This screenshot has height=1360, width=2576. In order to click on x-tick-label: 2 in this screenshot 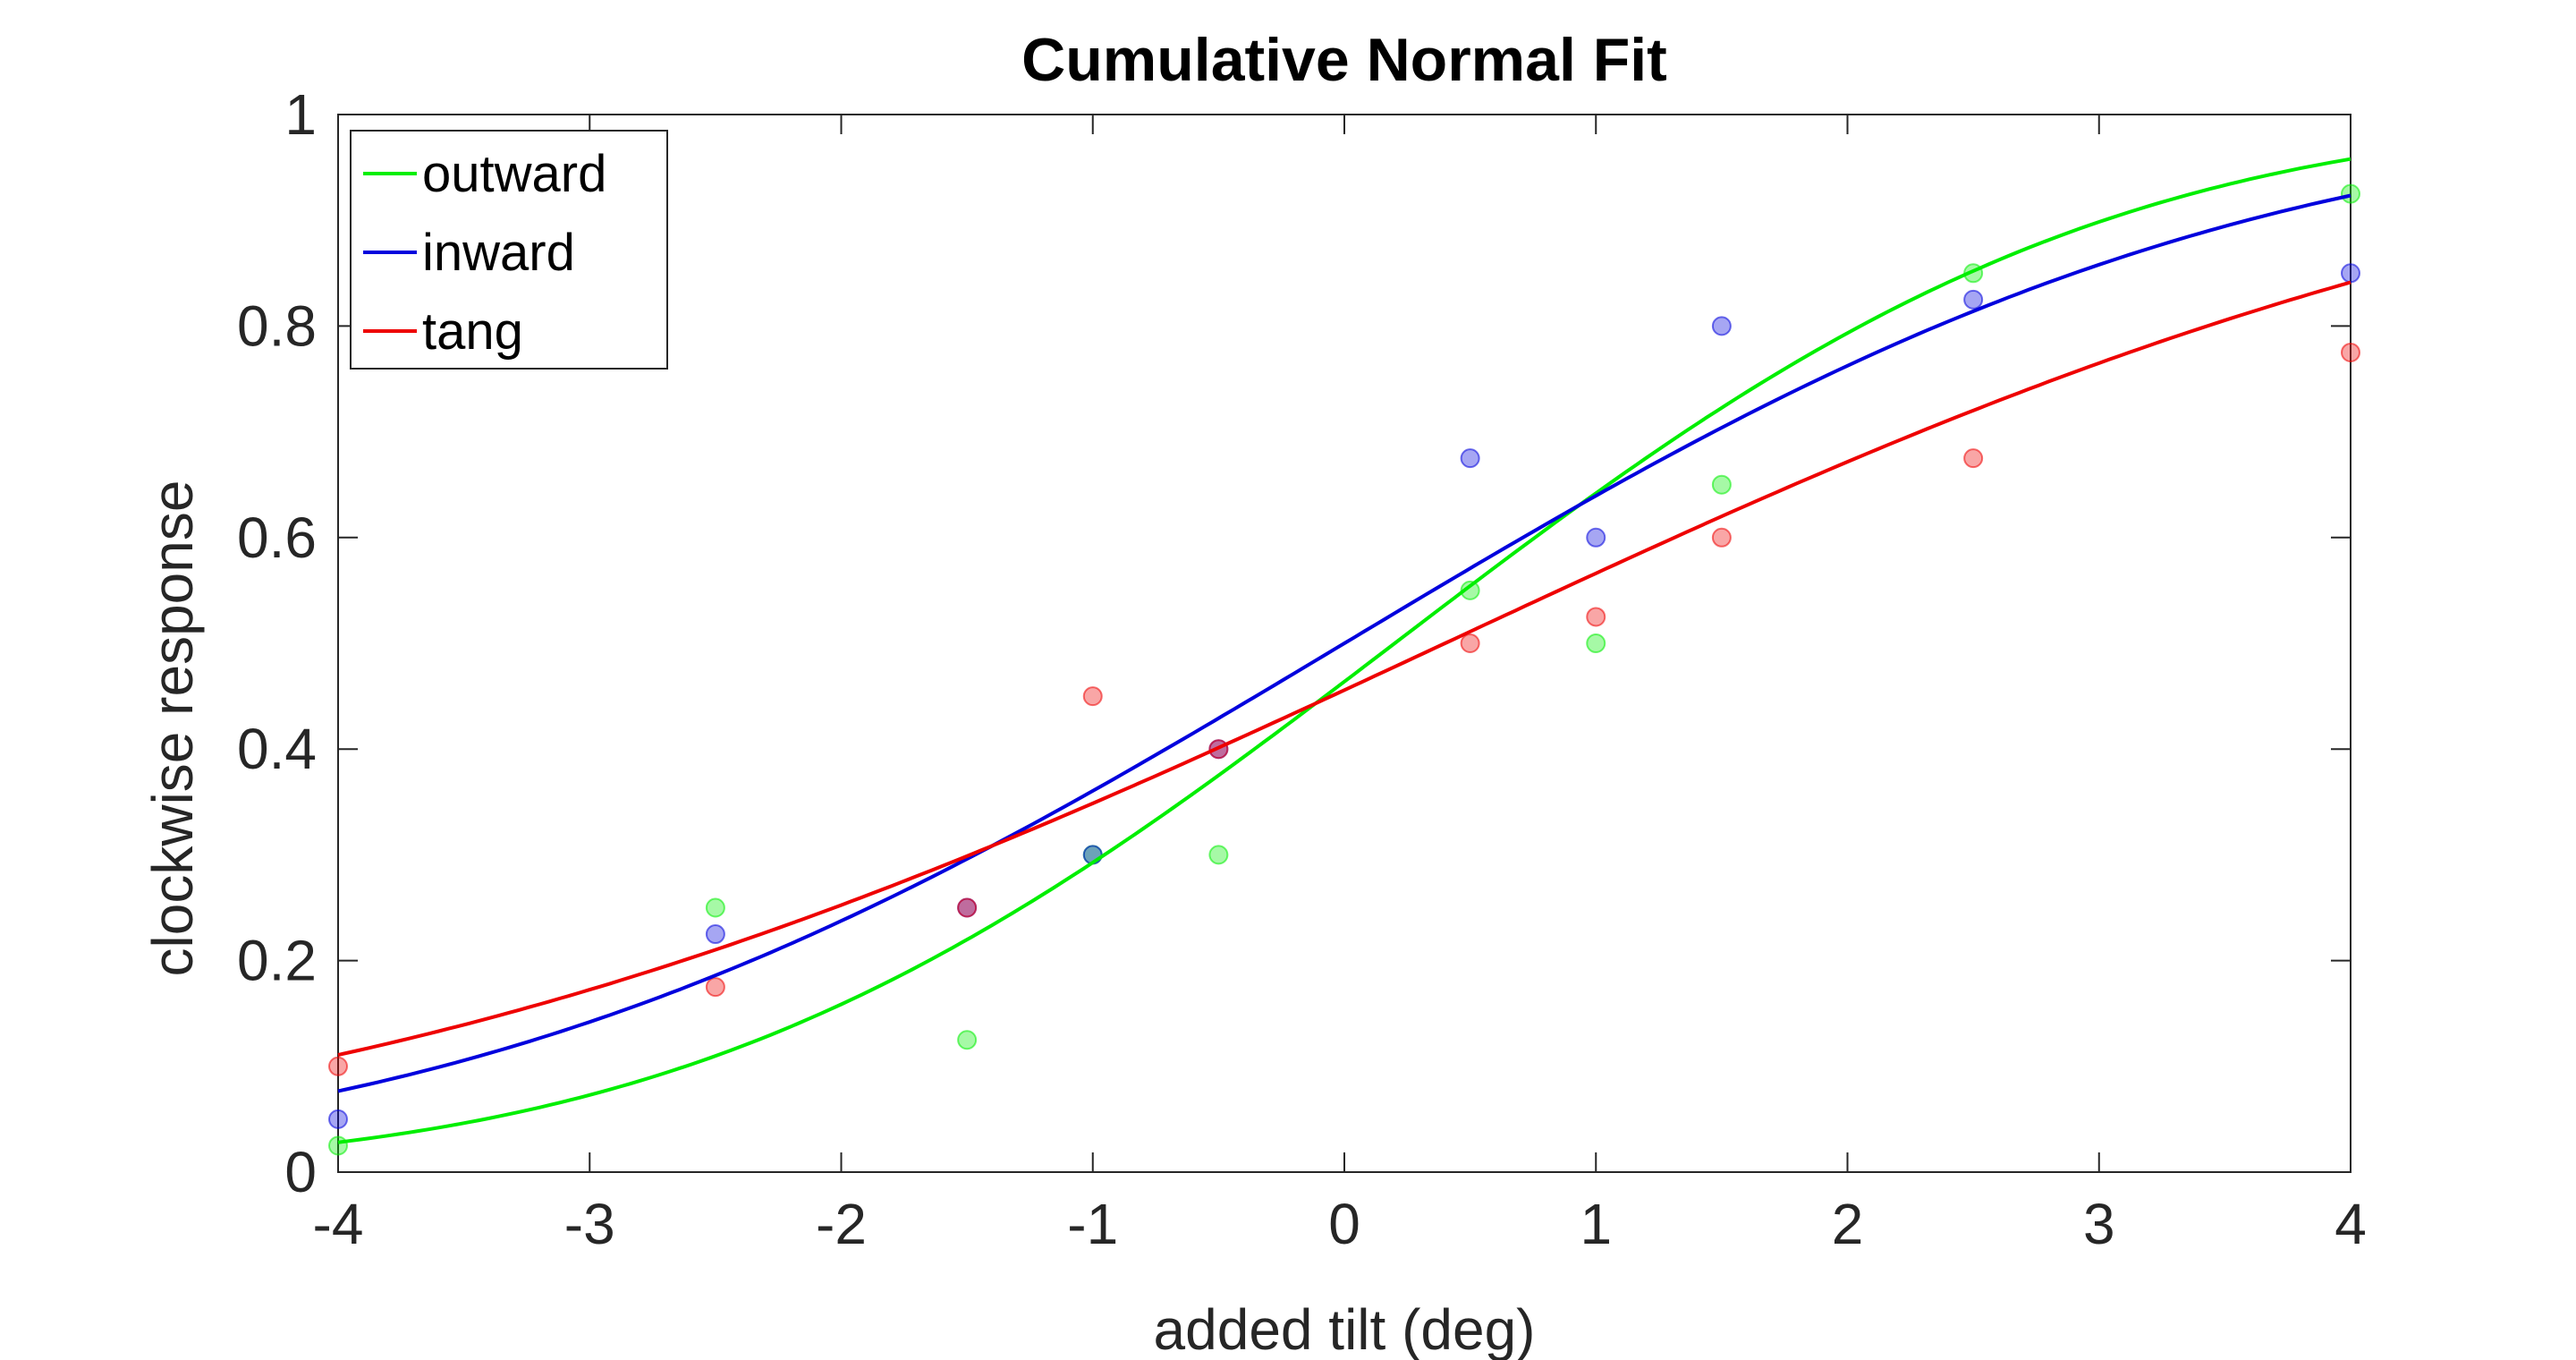, I will do `click(1848, 1224)`.